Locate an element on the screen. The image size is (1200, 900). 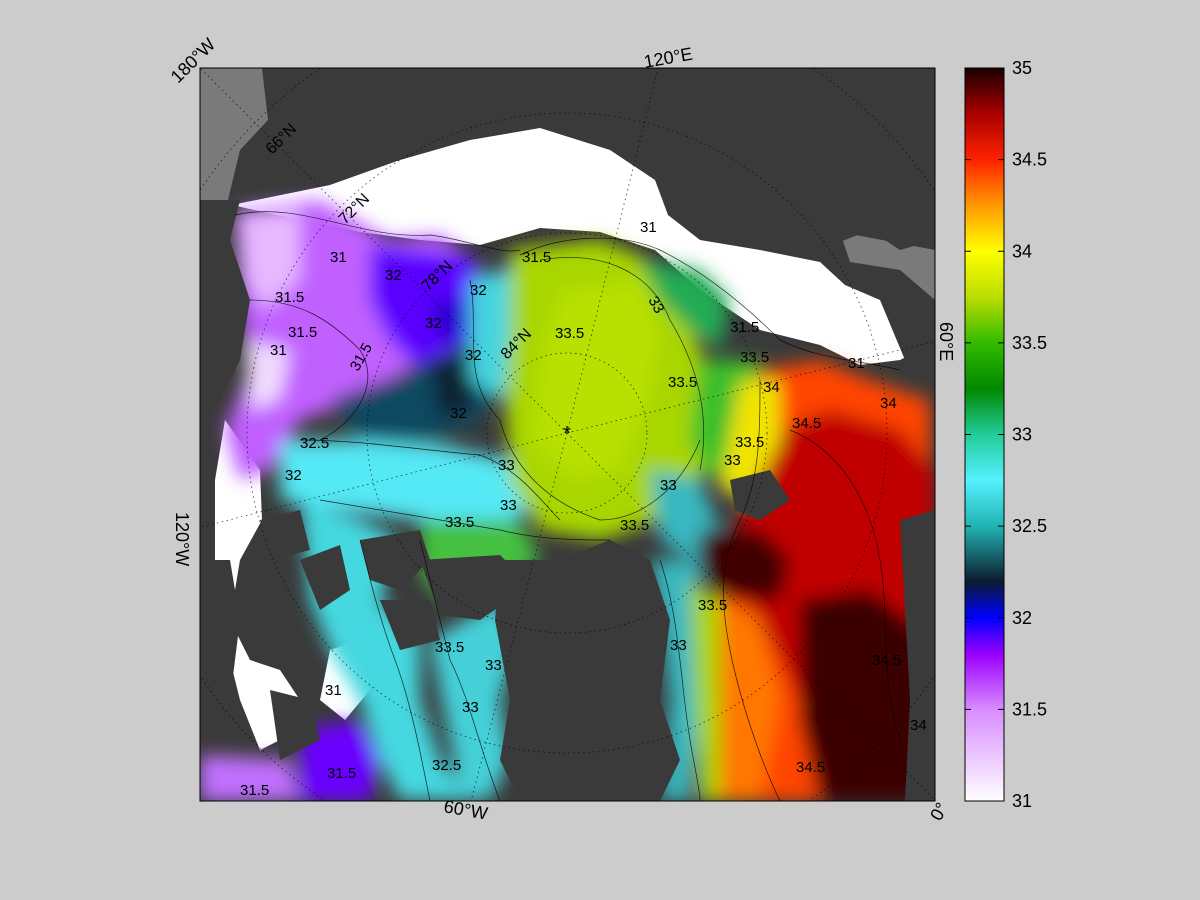
meridian-label-0: 0° is located at coordinates (939, 811).